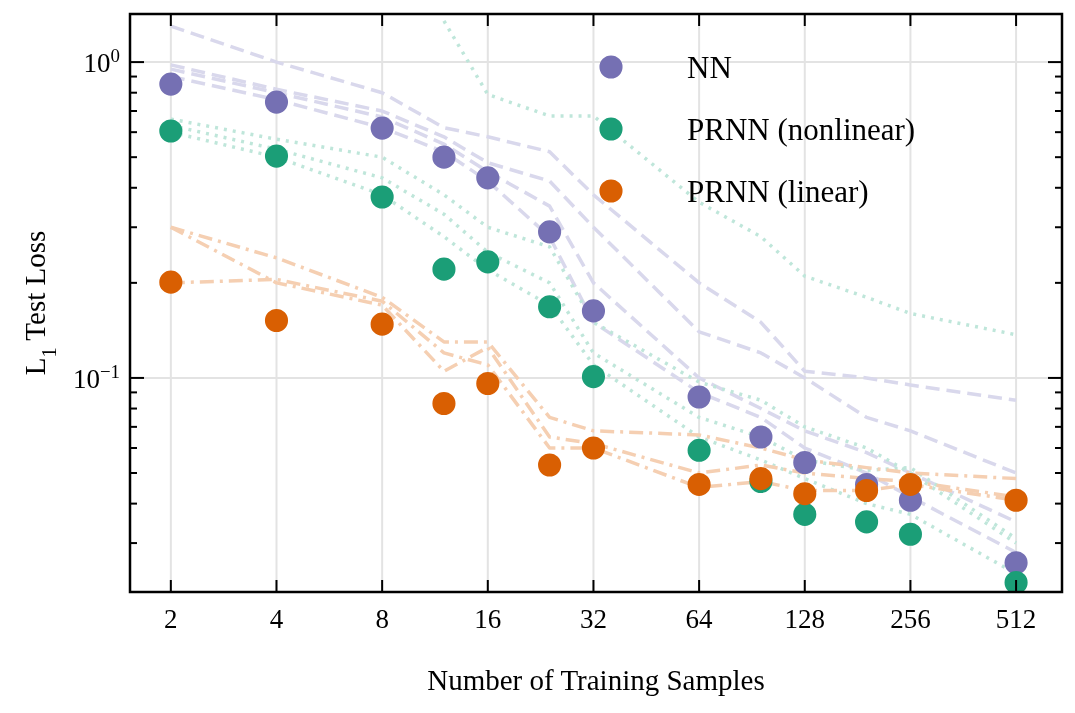 Image resolution: width=1075 pixels, height=713 pixels. What do you see at coordinates (801, 129) in the screenshot?
I see `legend-label: PRNN (nonlinear)` at bounding box center [801, 129].